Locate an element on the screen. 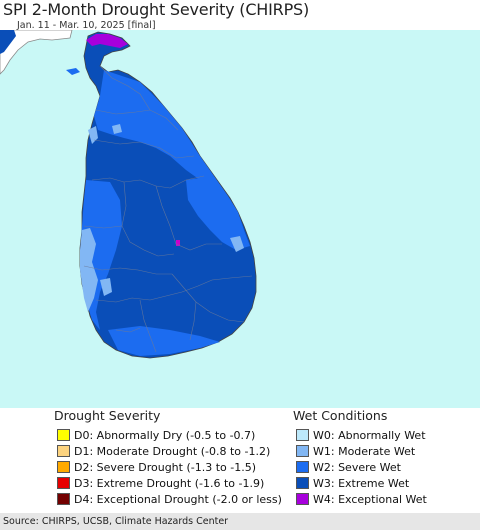 The width and height of the screenshot is (480, 530). legend-label-d0: D0: Abnormally Dry (-0.5 to -0.7) is located at coordinates (165, 435).